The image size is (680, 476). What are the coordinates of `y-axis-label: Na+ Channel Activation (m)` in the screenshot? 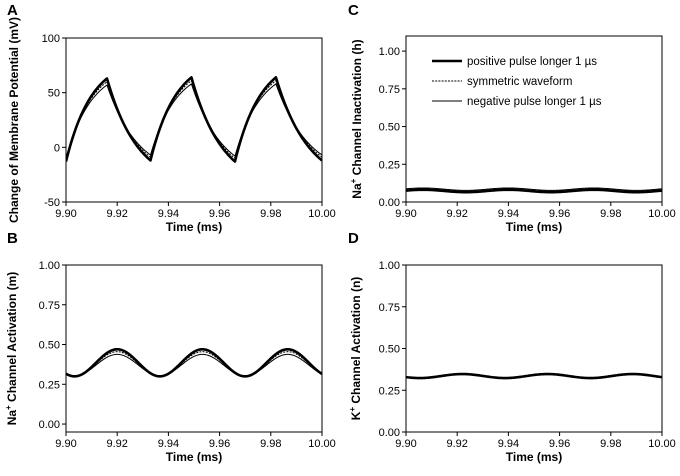 It's located at (11, 349).